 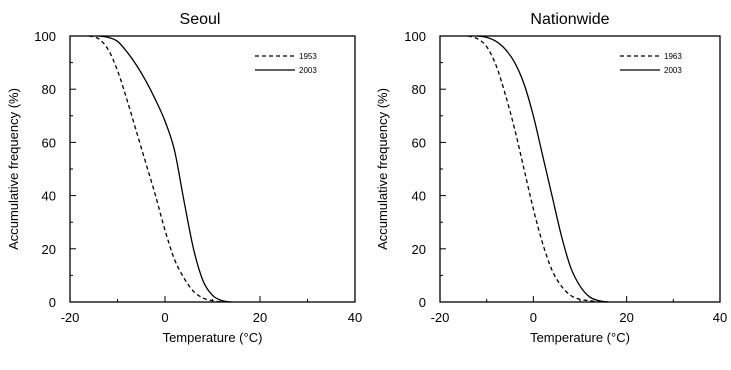 What do you see at coordinates (569, 19) in the screenshot?
I see `chart-title: Nationwide` at bounding box center [569, 19].